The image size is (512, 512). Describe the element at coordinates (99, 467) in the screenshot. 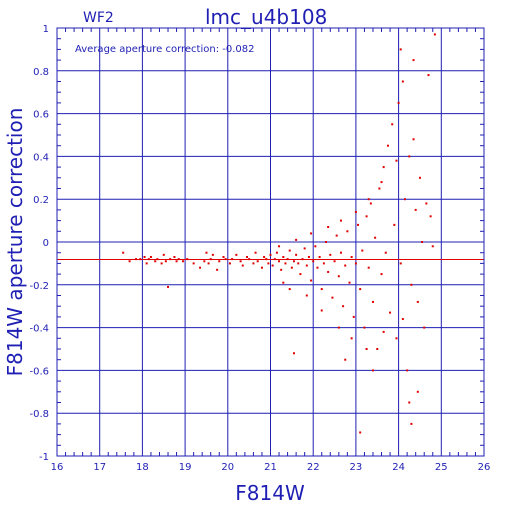

I see `x-tick-label: 17` at that location.